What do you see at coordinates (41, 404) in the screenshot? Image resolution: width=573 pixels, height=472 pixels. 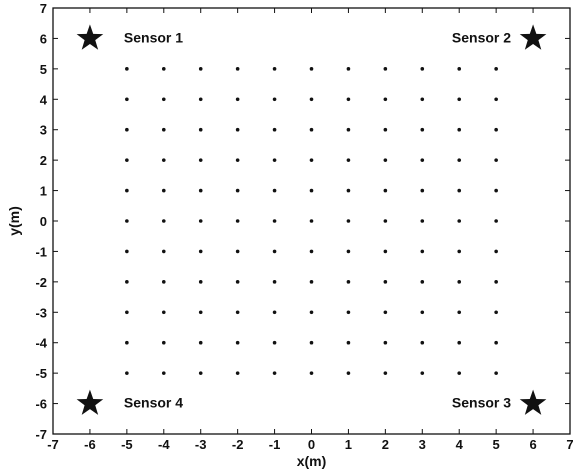 I see `y-tick-label: -6` at bounding box center [41, 404].